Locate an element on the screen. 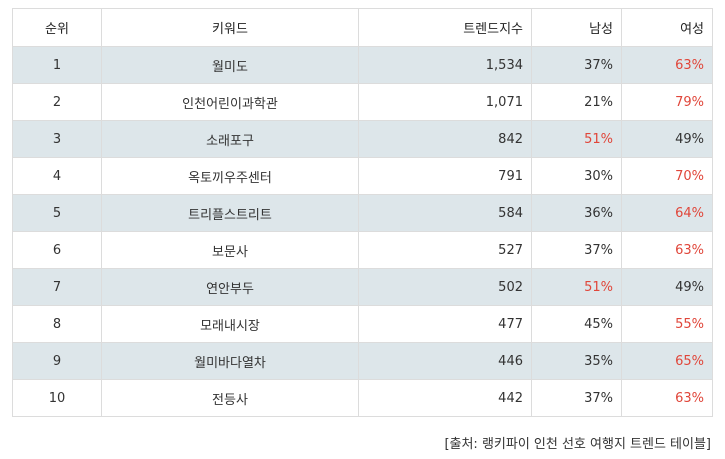  header-female: 여성 is located at coordinates (667, 27).